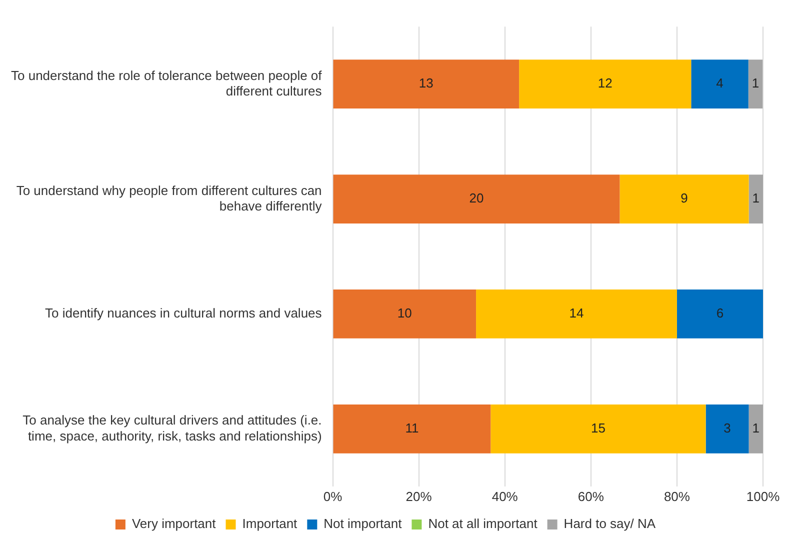 The height and width of the screenshot is (549, 791). What do you see at coordinates (169, 198) in the screenshot?
I see `y-tick-label: To understand why people from different cultures can behave differently` at bounding box center [169, 198].